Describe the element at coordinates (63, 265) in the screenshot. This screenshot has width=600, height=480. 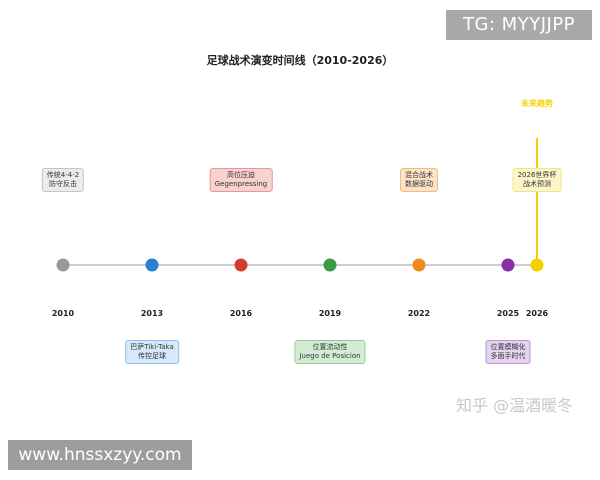
I see `event-dot-2010` at that location.